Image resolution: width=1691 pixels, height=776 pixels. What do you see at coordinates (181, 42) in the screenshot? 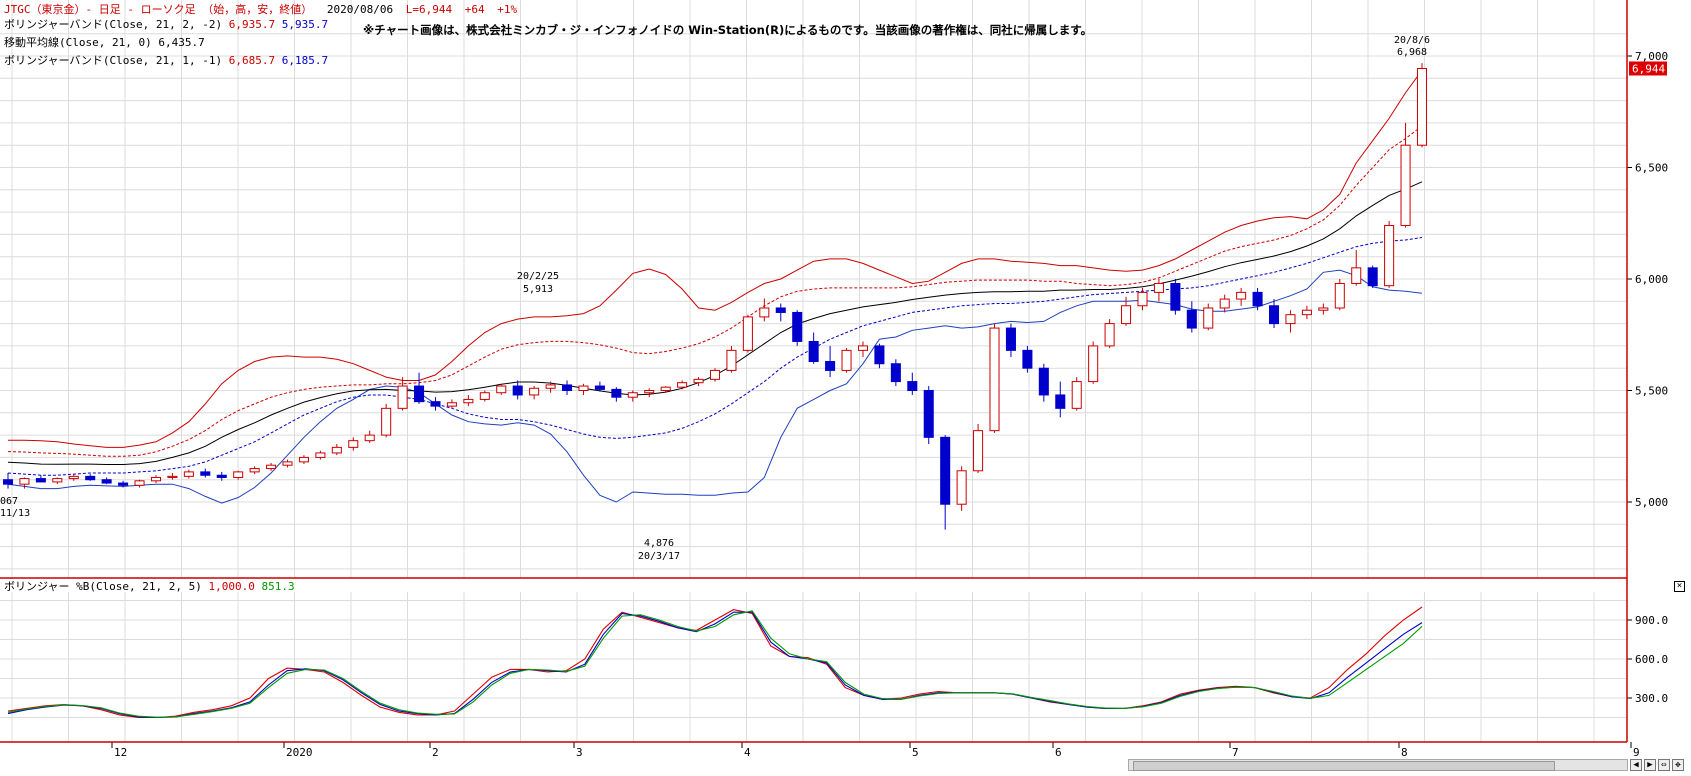
I see `legend-ma-value: 6,435.7` at bounding box center [181, 42].